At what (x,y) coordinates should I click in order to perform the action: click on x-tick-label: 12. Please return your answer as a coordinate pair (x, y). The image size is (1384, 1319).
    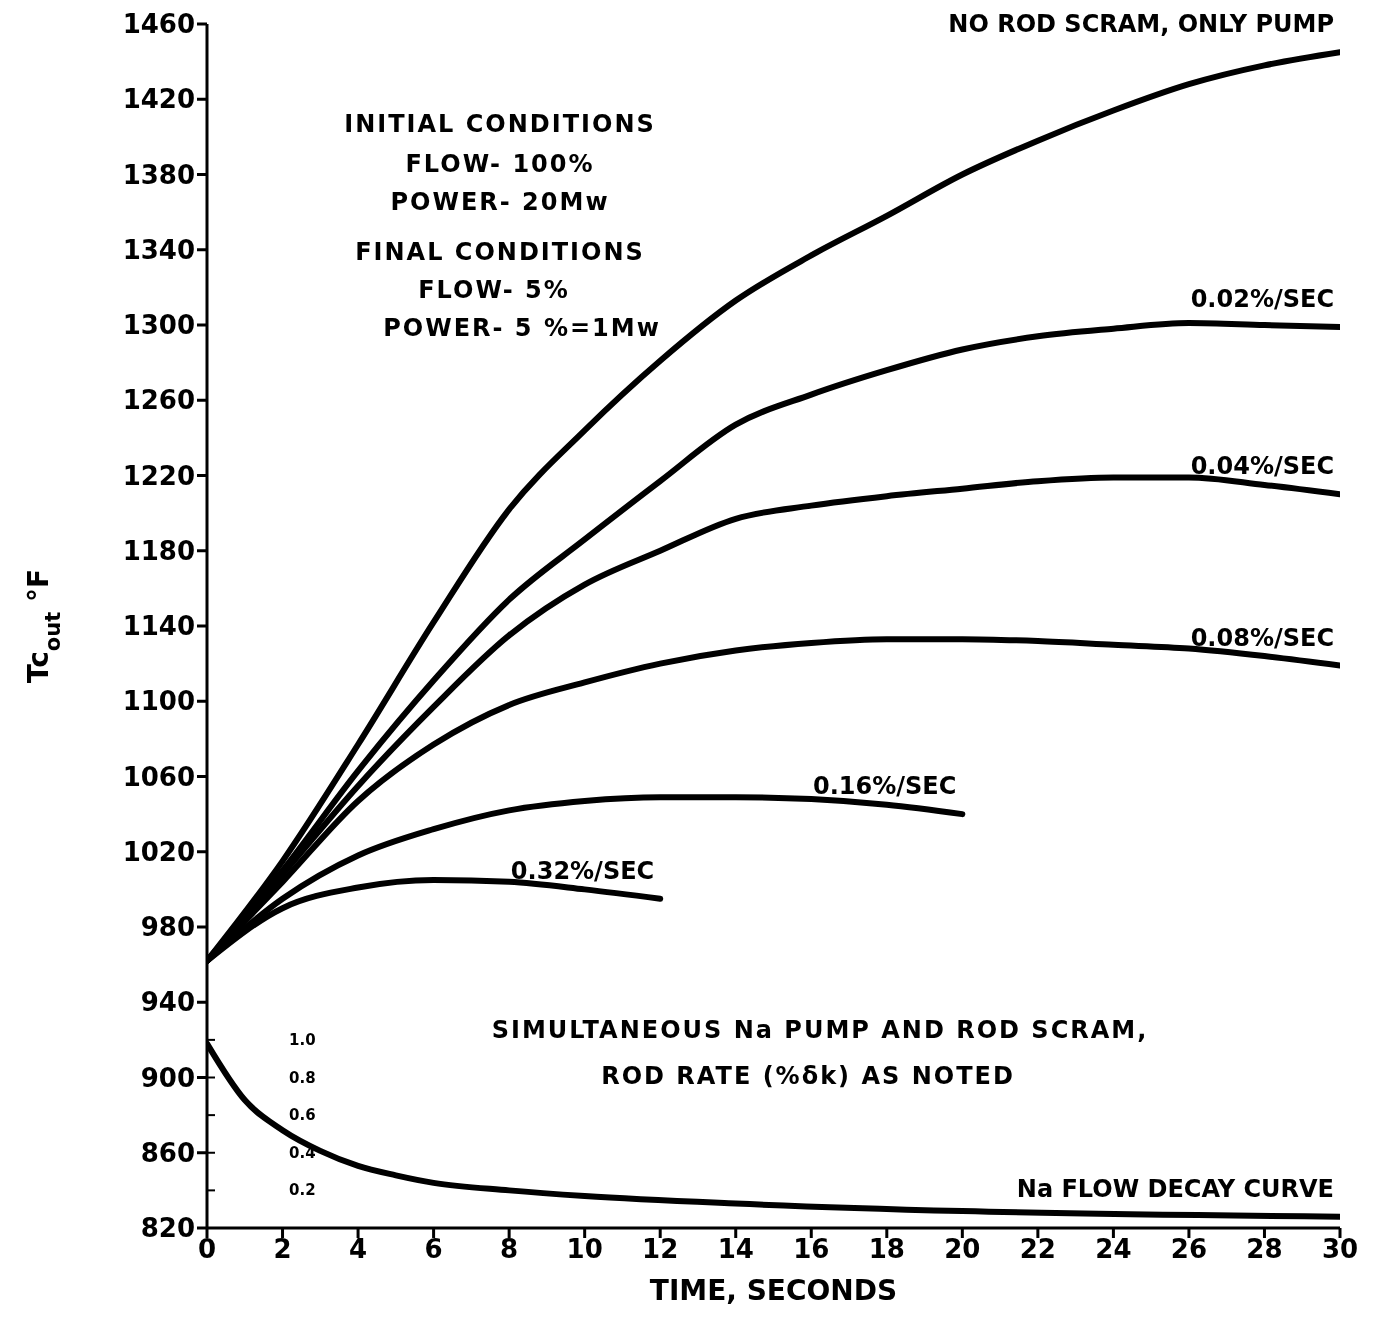
    Looking at the image, I should click on (660, 1249).